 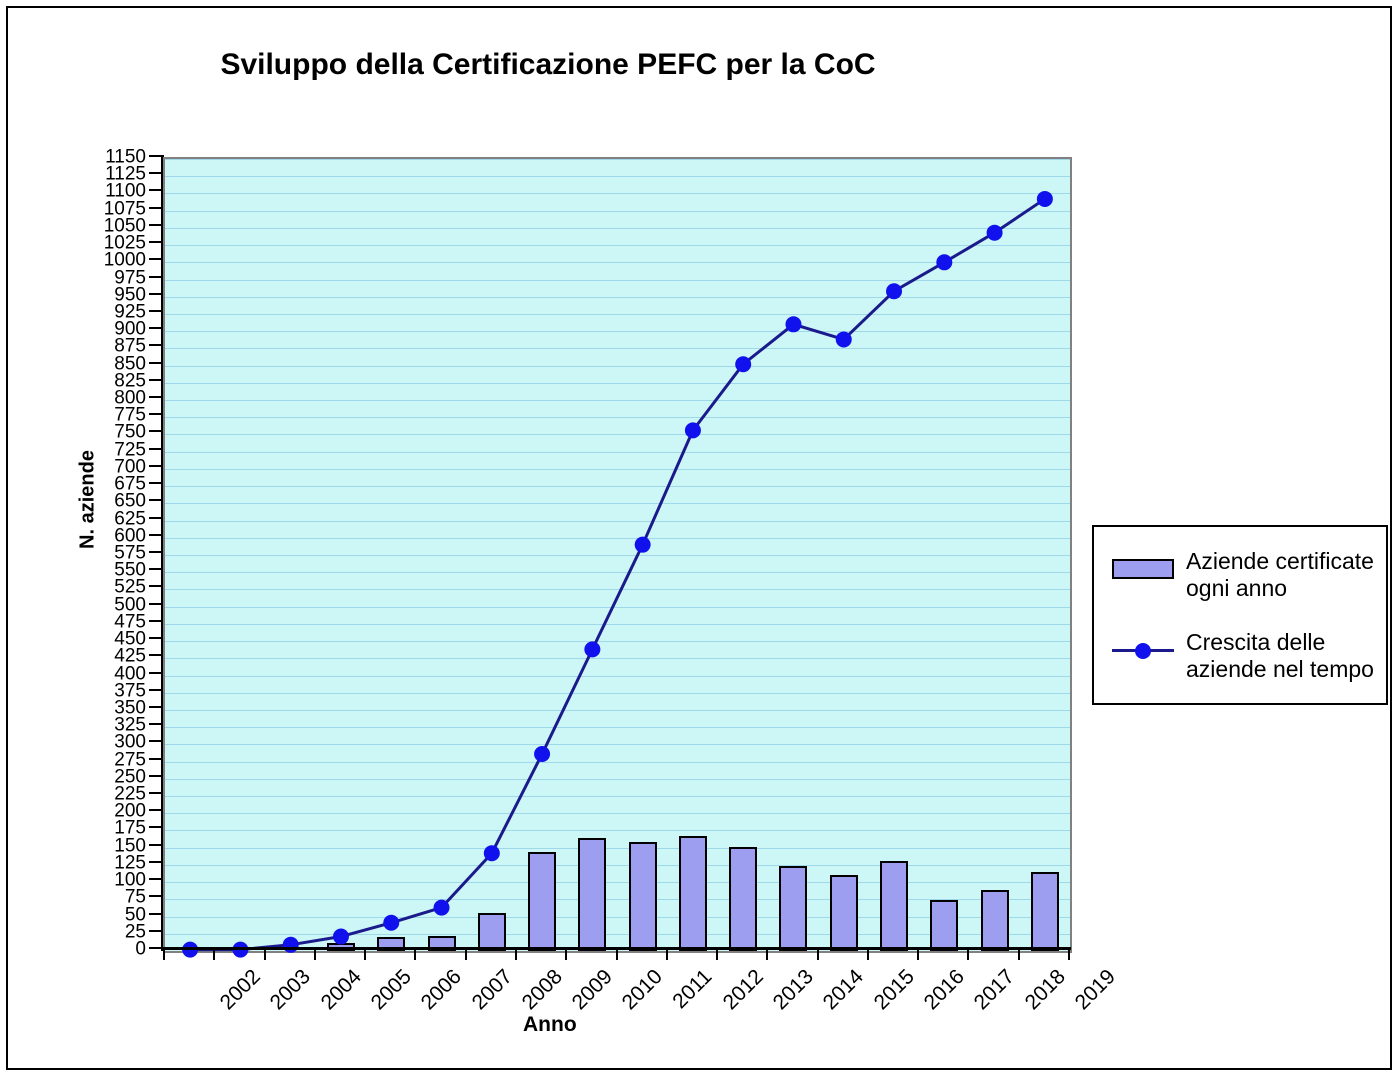 I want to click on y-axis-tick-label: 525, so click(x=130, y=587).